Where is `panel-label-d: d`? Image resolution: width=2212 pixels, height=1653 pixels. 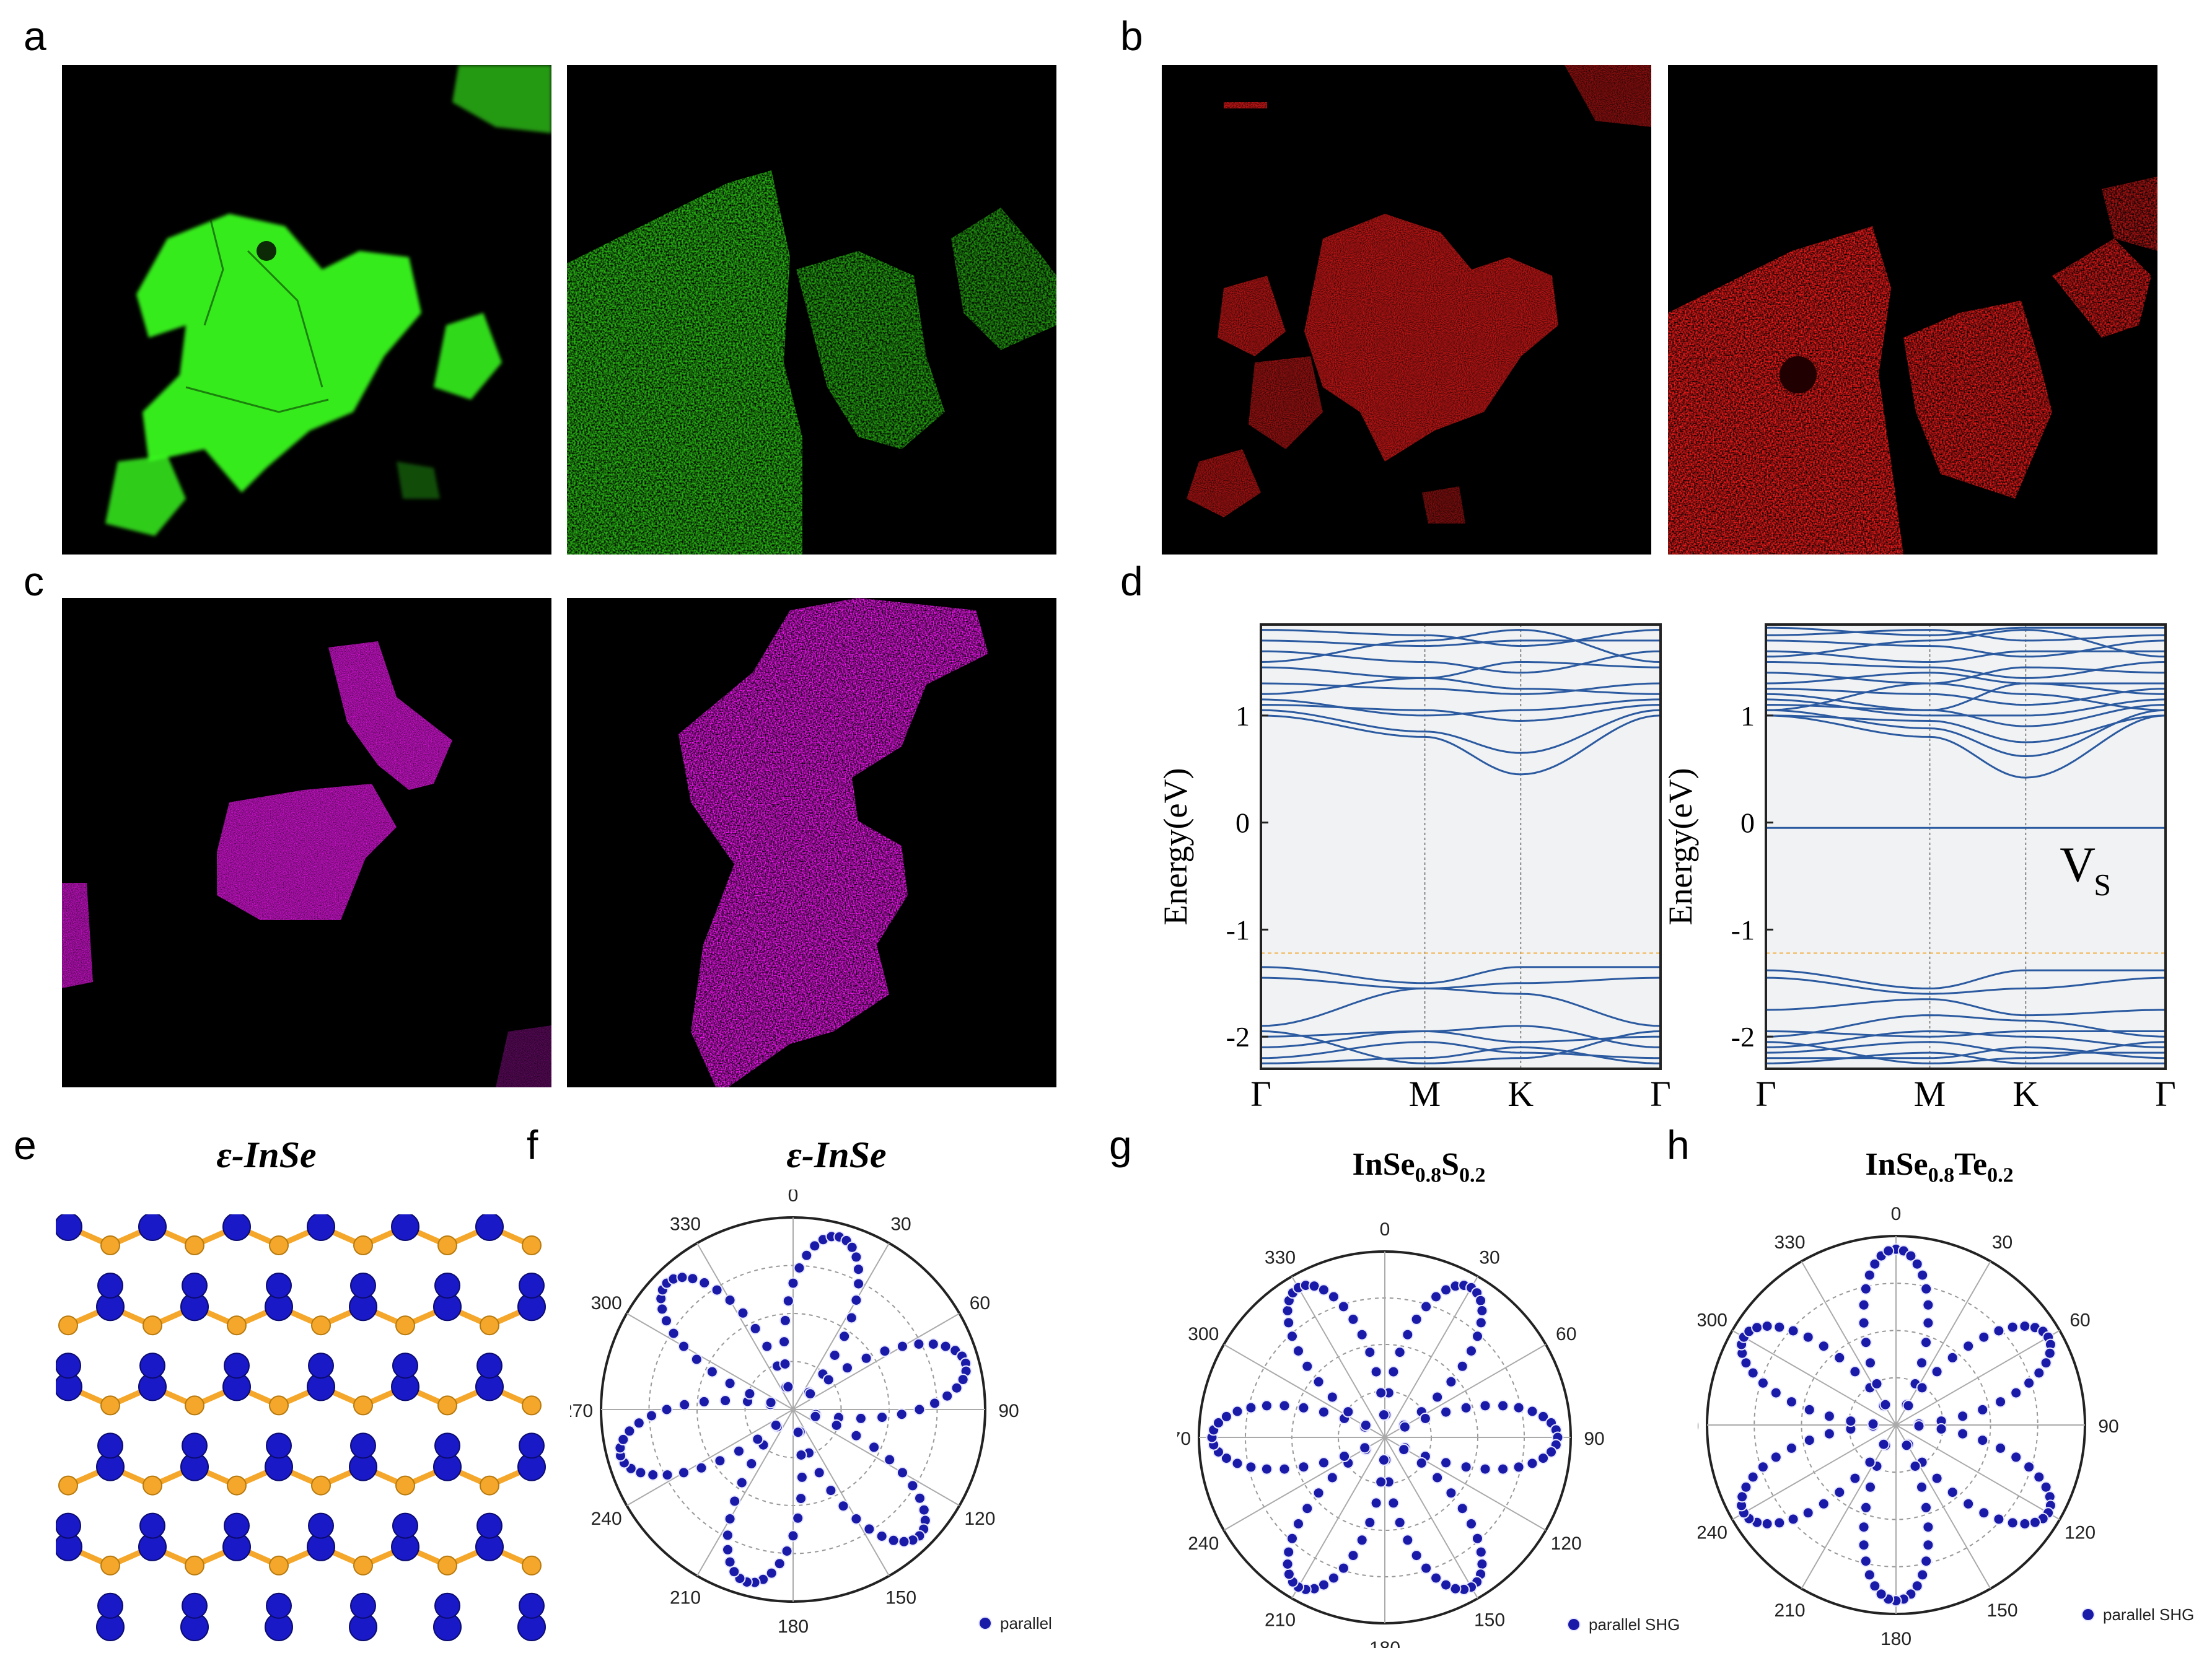
panel-label-d: d is located at coordinates (1131, 581).